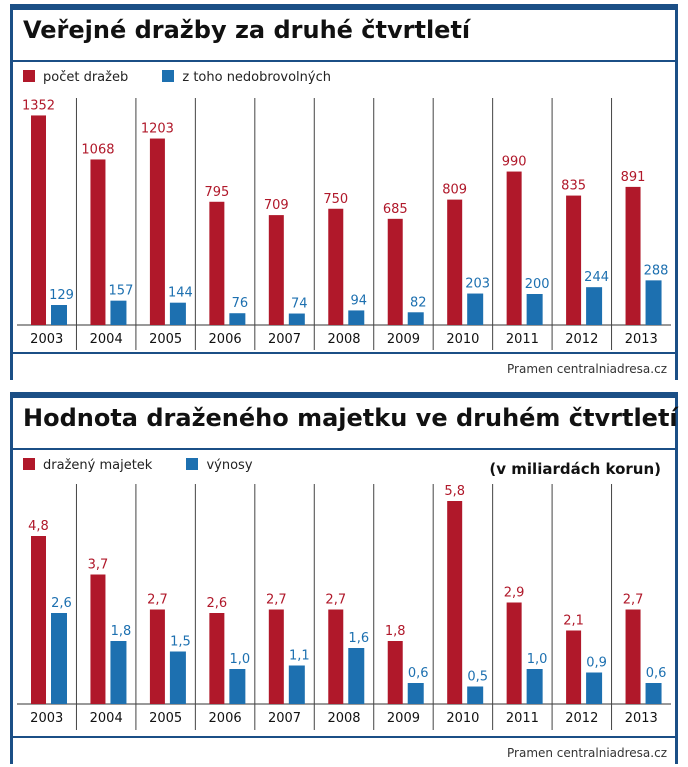 This screenshot has width=688, height=767. Describe the element at coordinates (256, 77) in the screenshot. I see `legend-label: z toho nedobrovolných` at that location.